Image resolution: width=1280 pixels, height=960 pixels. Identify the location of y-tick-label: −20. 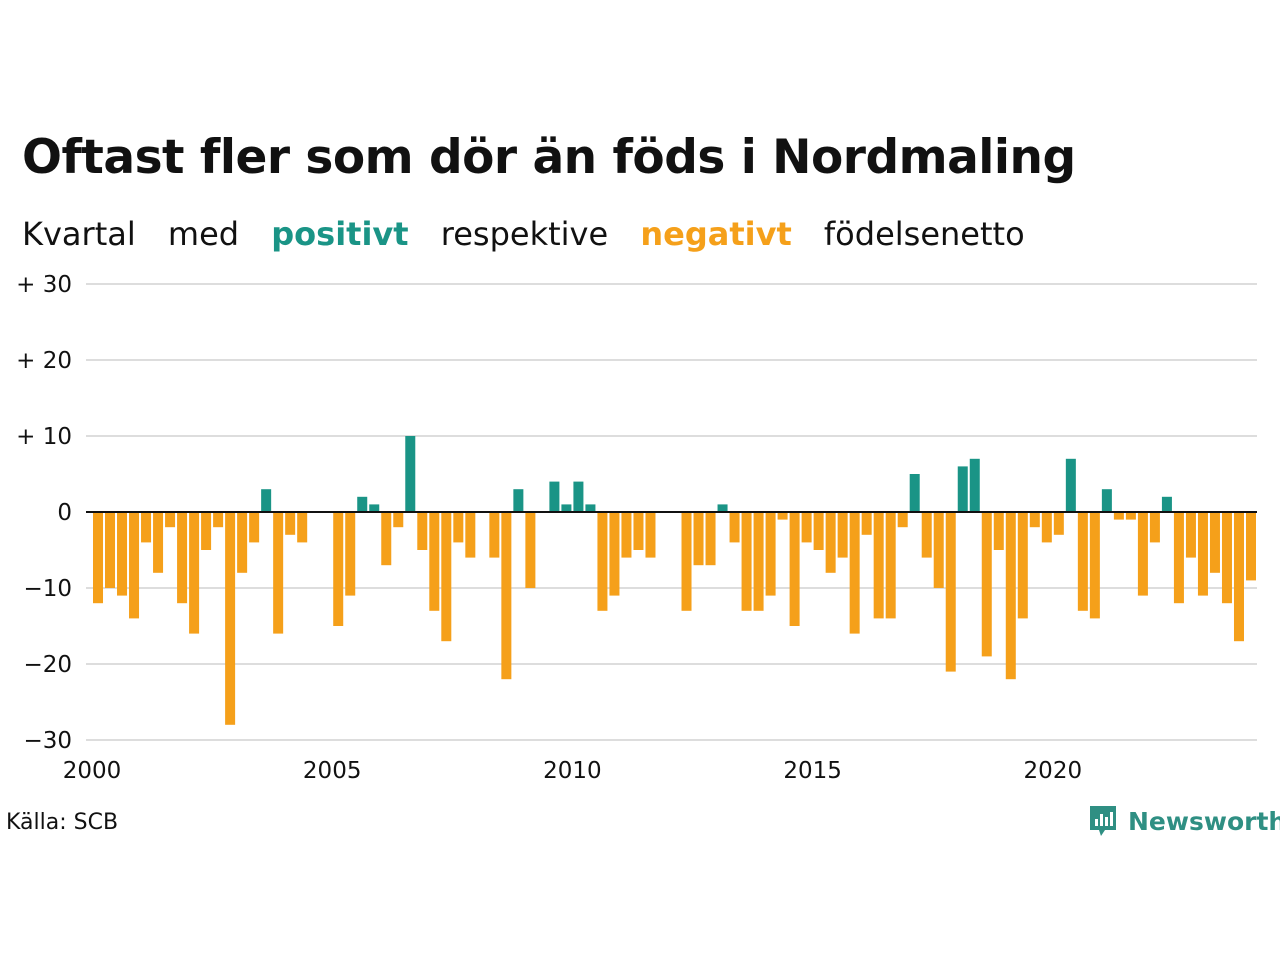
(47, 665).